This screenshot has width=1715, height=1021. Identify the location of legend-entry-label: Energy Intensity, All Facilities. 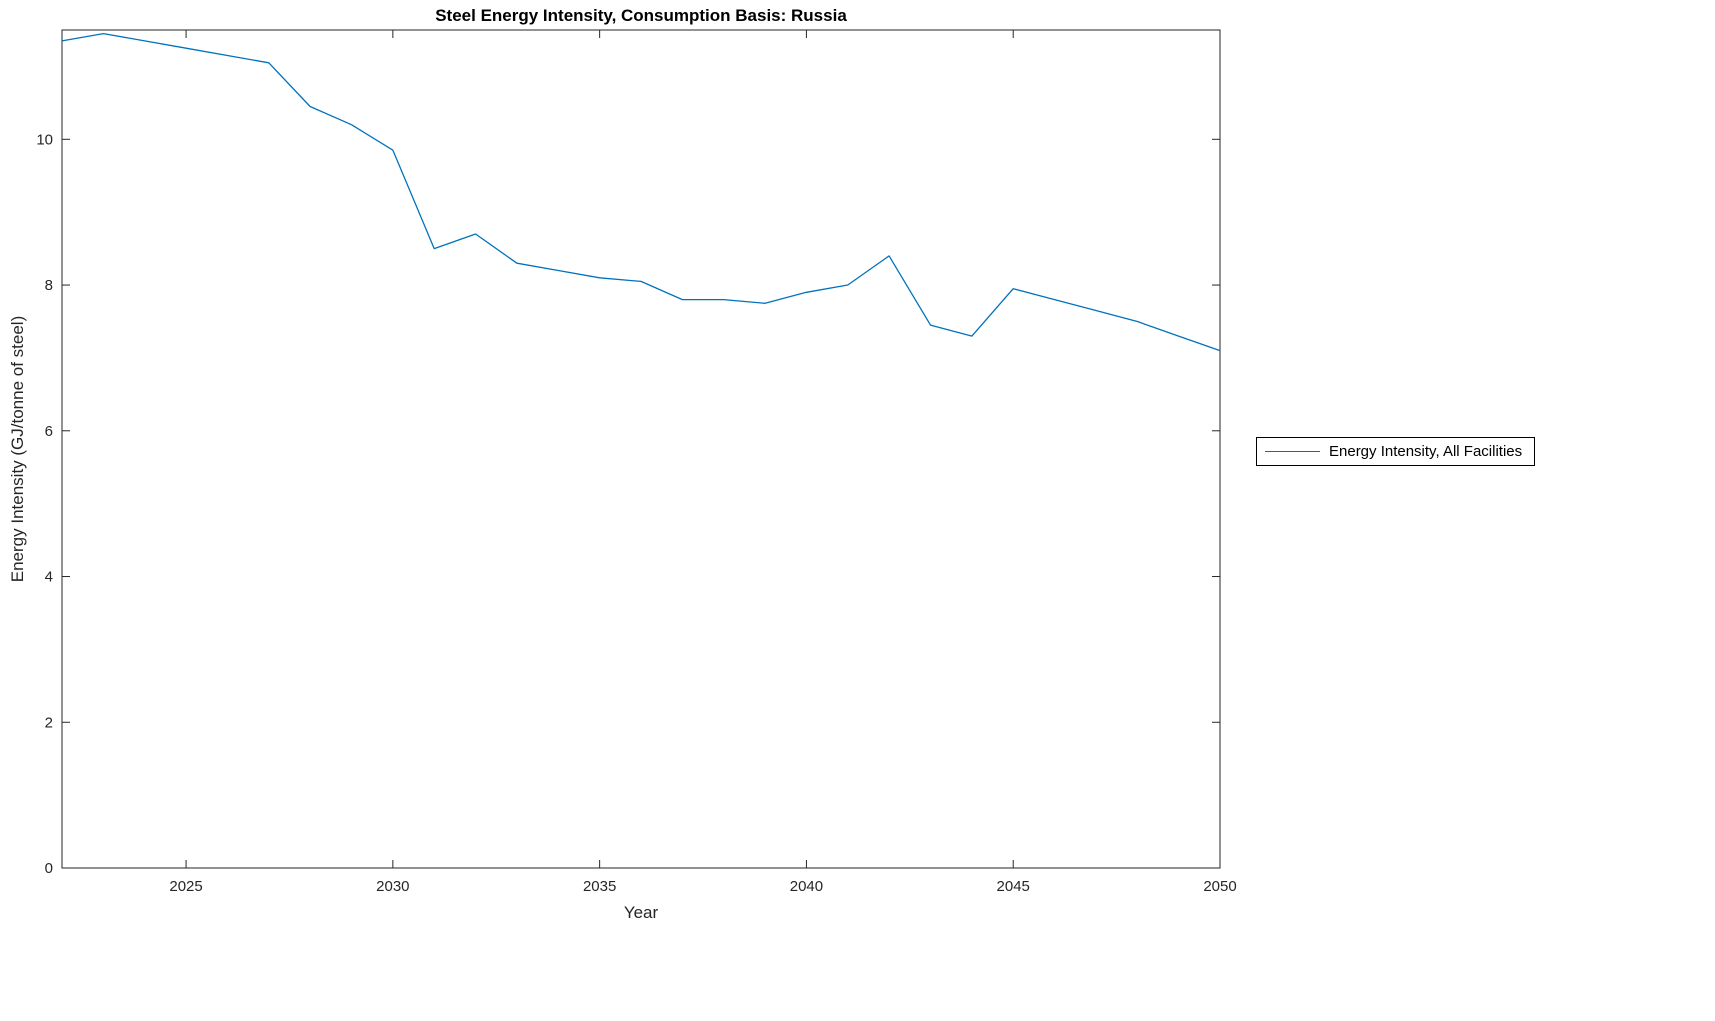
(1426, 451).